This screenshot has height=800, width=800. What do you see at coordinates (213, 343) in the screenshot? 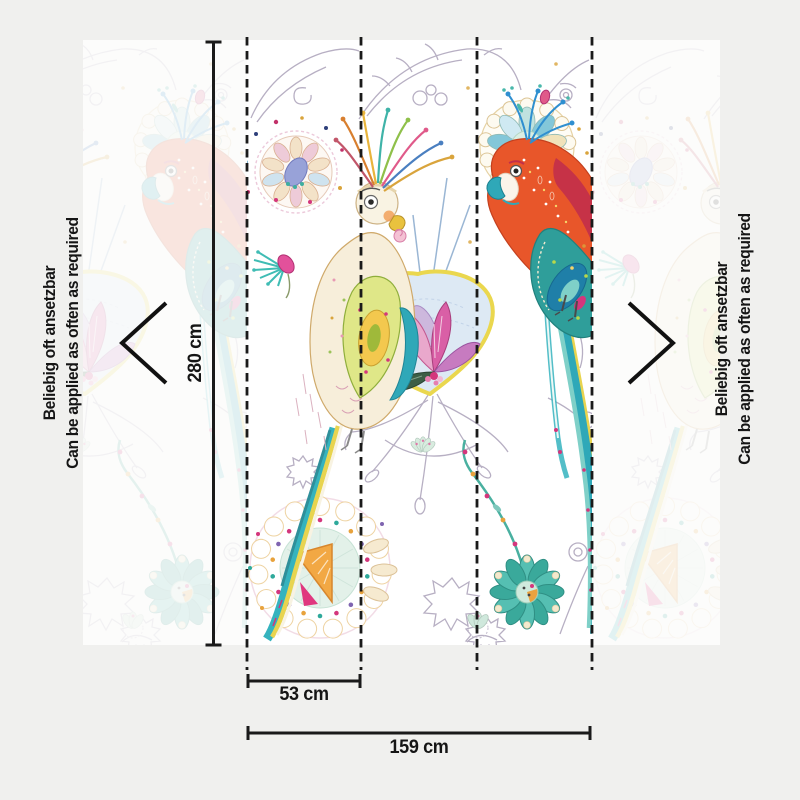
I see `height-measure-line` at bounding box center [213, 343].